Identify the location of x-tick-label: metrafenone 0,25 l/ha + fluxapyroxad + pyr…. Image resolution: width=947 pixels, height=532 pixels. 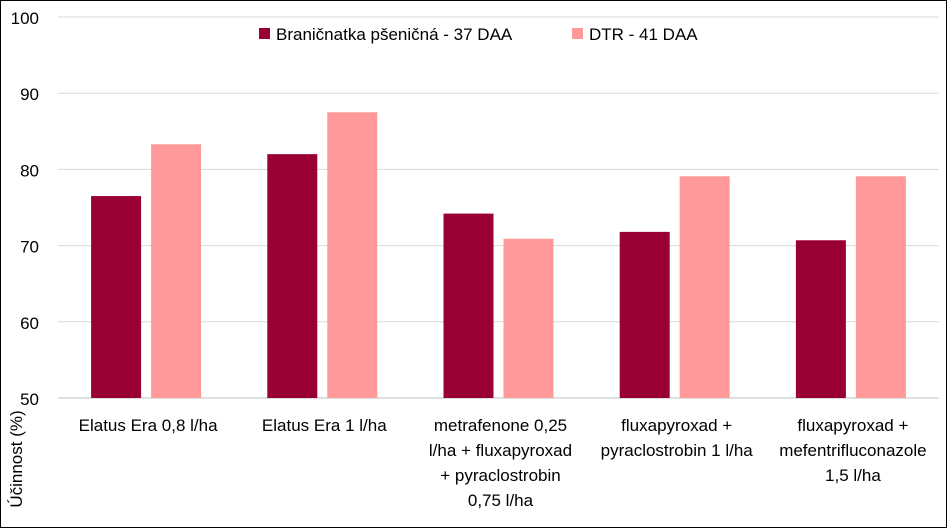
(500, 463).